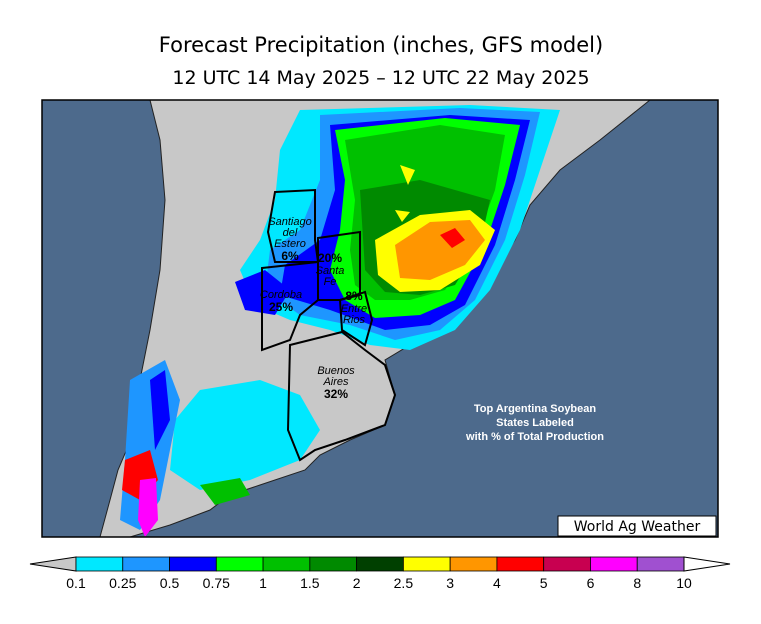 The width and height of the screenshot is (761, 624). I want to click on region-name: Santiago, so click(289, 222).